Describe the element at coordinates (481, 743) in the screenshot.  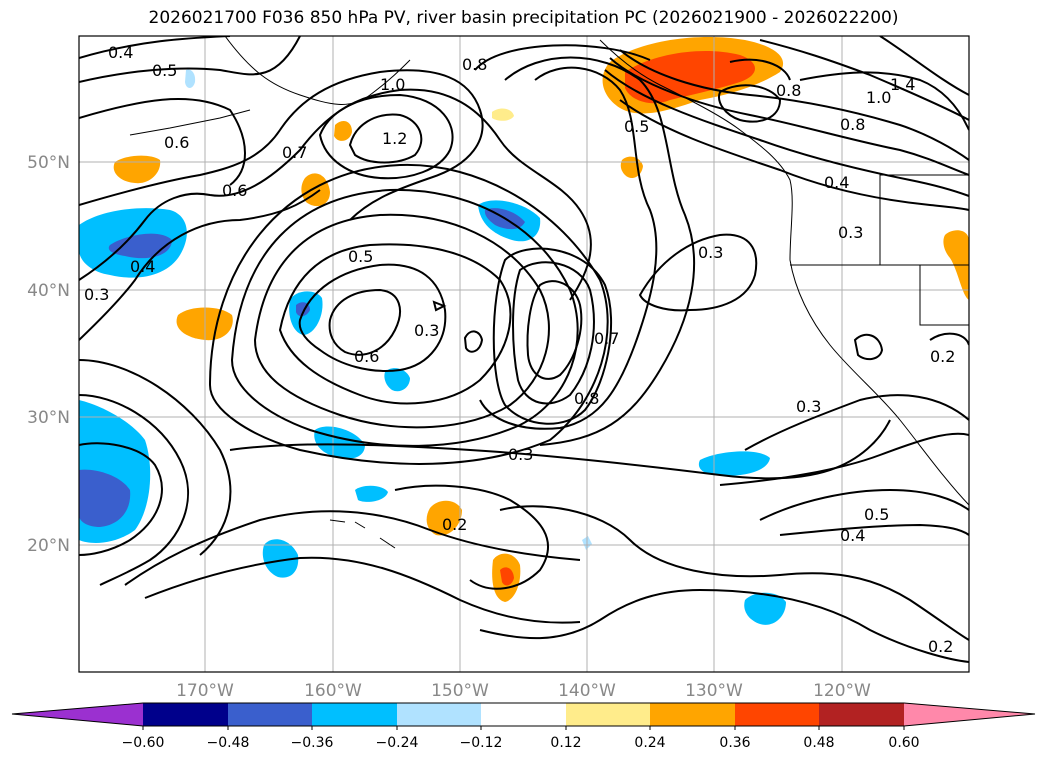
I see `colorbar-tick-label: −0.12` at that location.